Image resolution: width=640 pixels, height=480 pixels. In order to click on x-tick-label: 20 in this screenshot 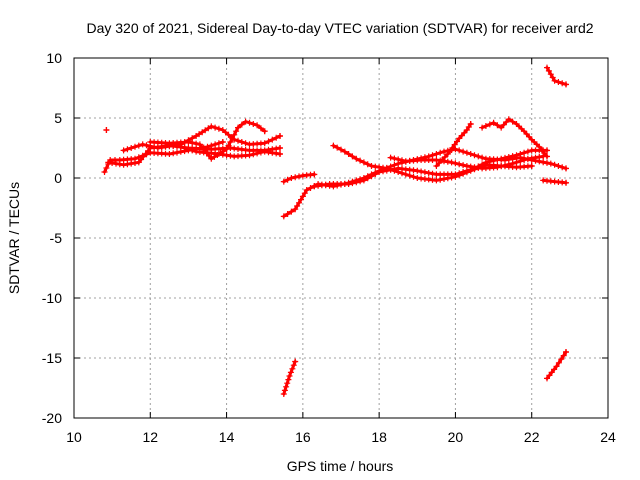, I will do `click(456, 437)`.